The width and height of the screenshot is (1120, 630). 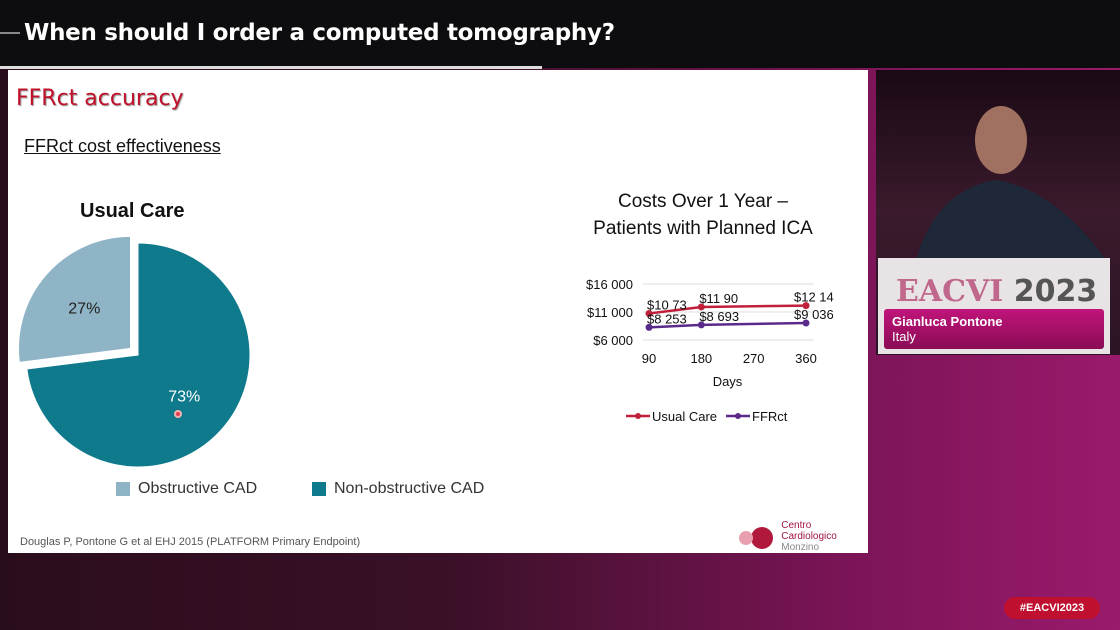 What do you see at coordinates (609, 284) in the screenshot?
I see `y-tick-label: $16 000` at bounding box center [609, 284].